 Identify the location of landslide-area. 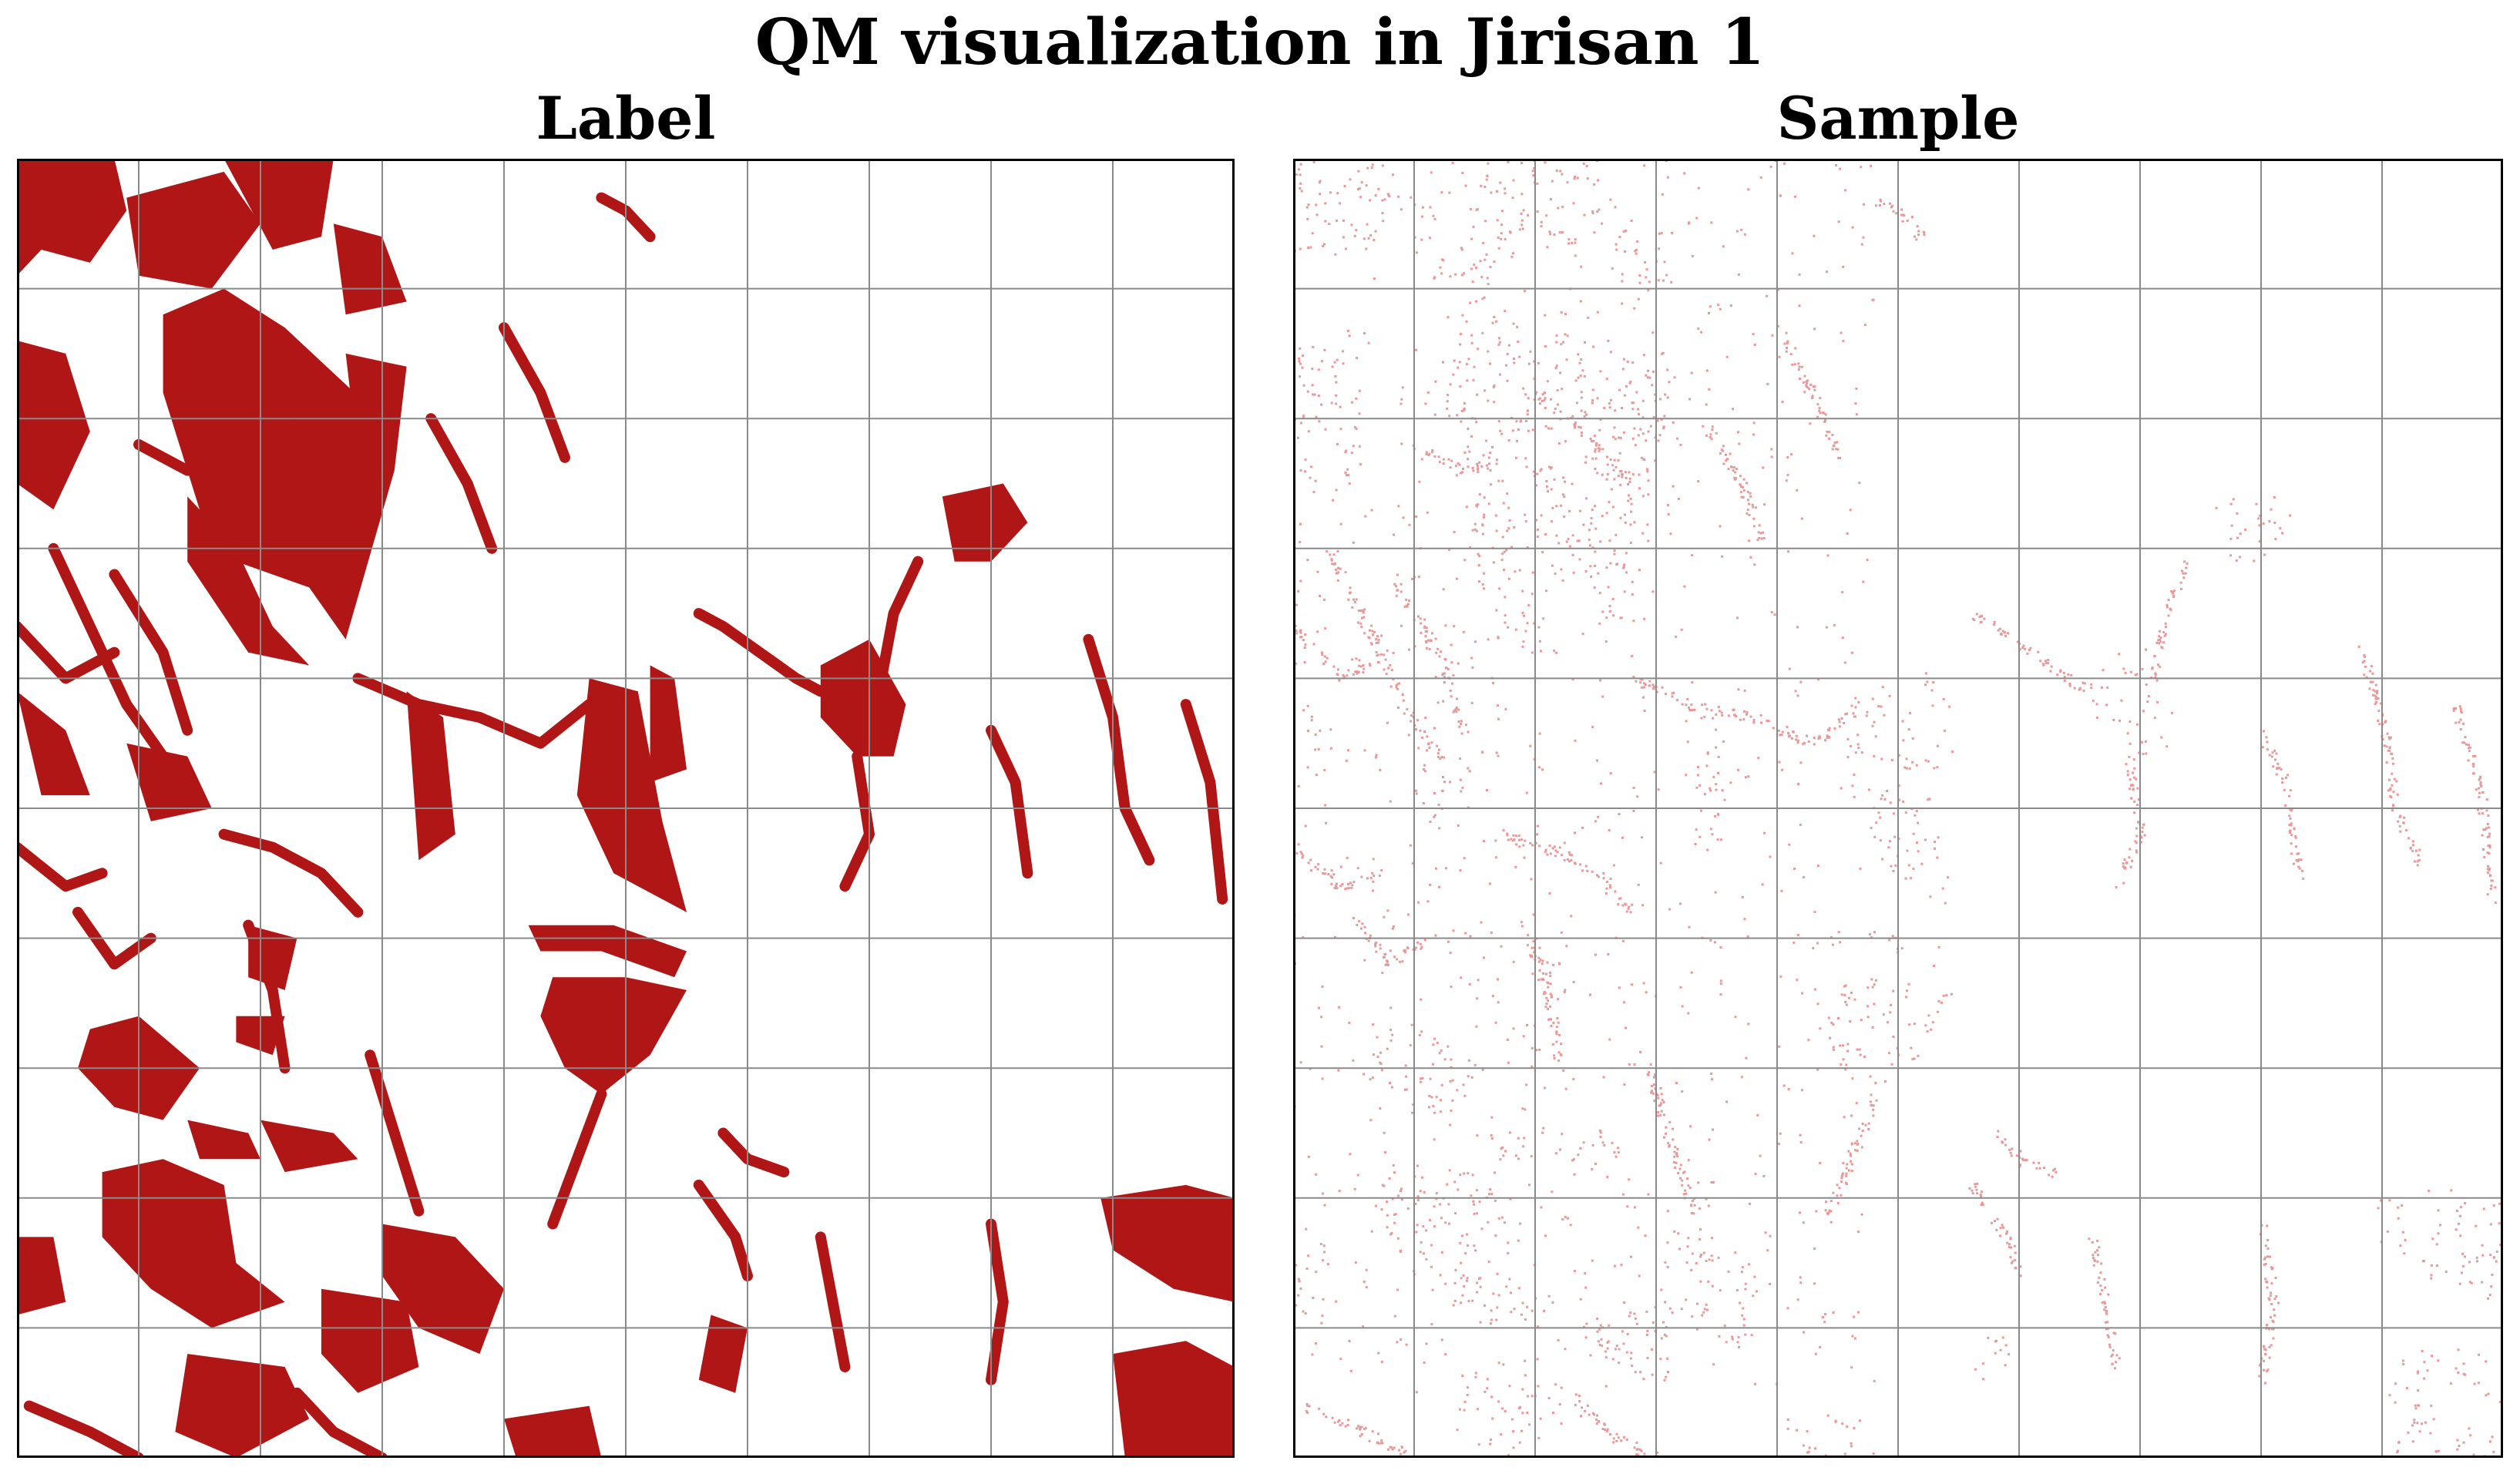
(279, 464).